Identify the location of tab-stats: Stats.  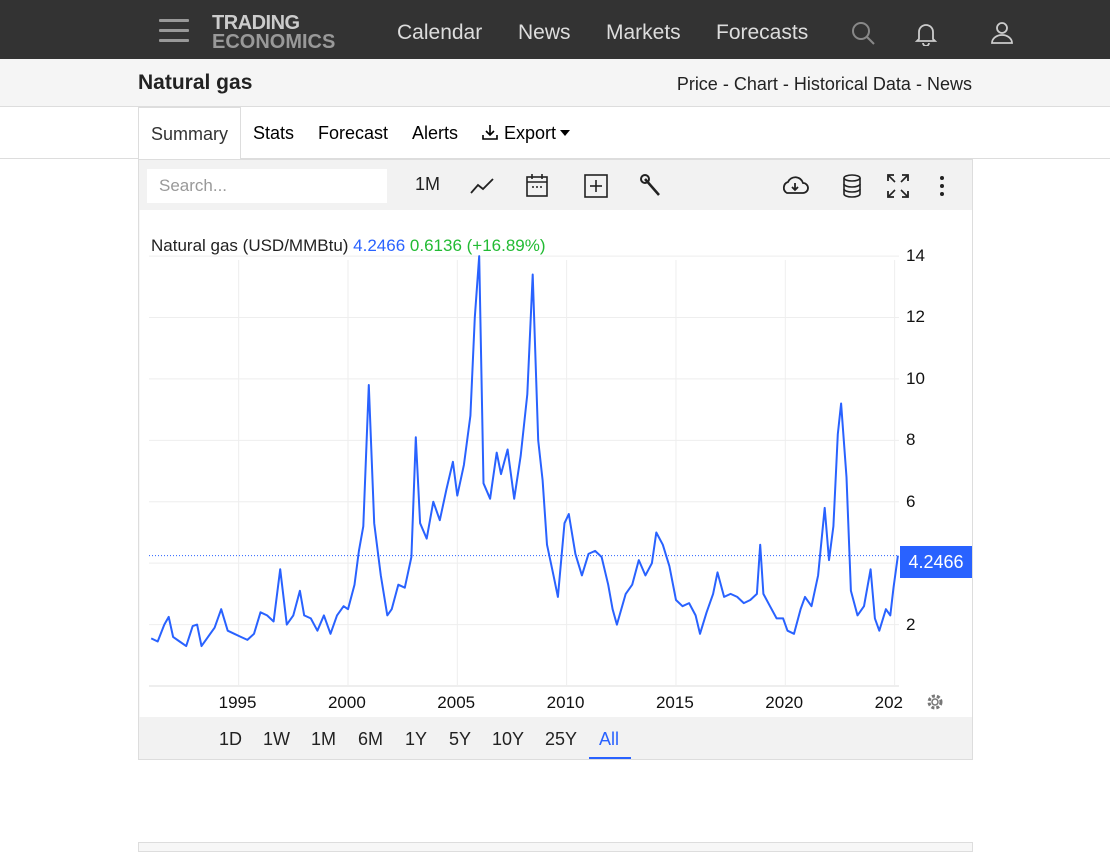
(274, 133).